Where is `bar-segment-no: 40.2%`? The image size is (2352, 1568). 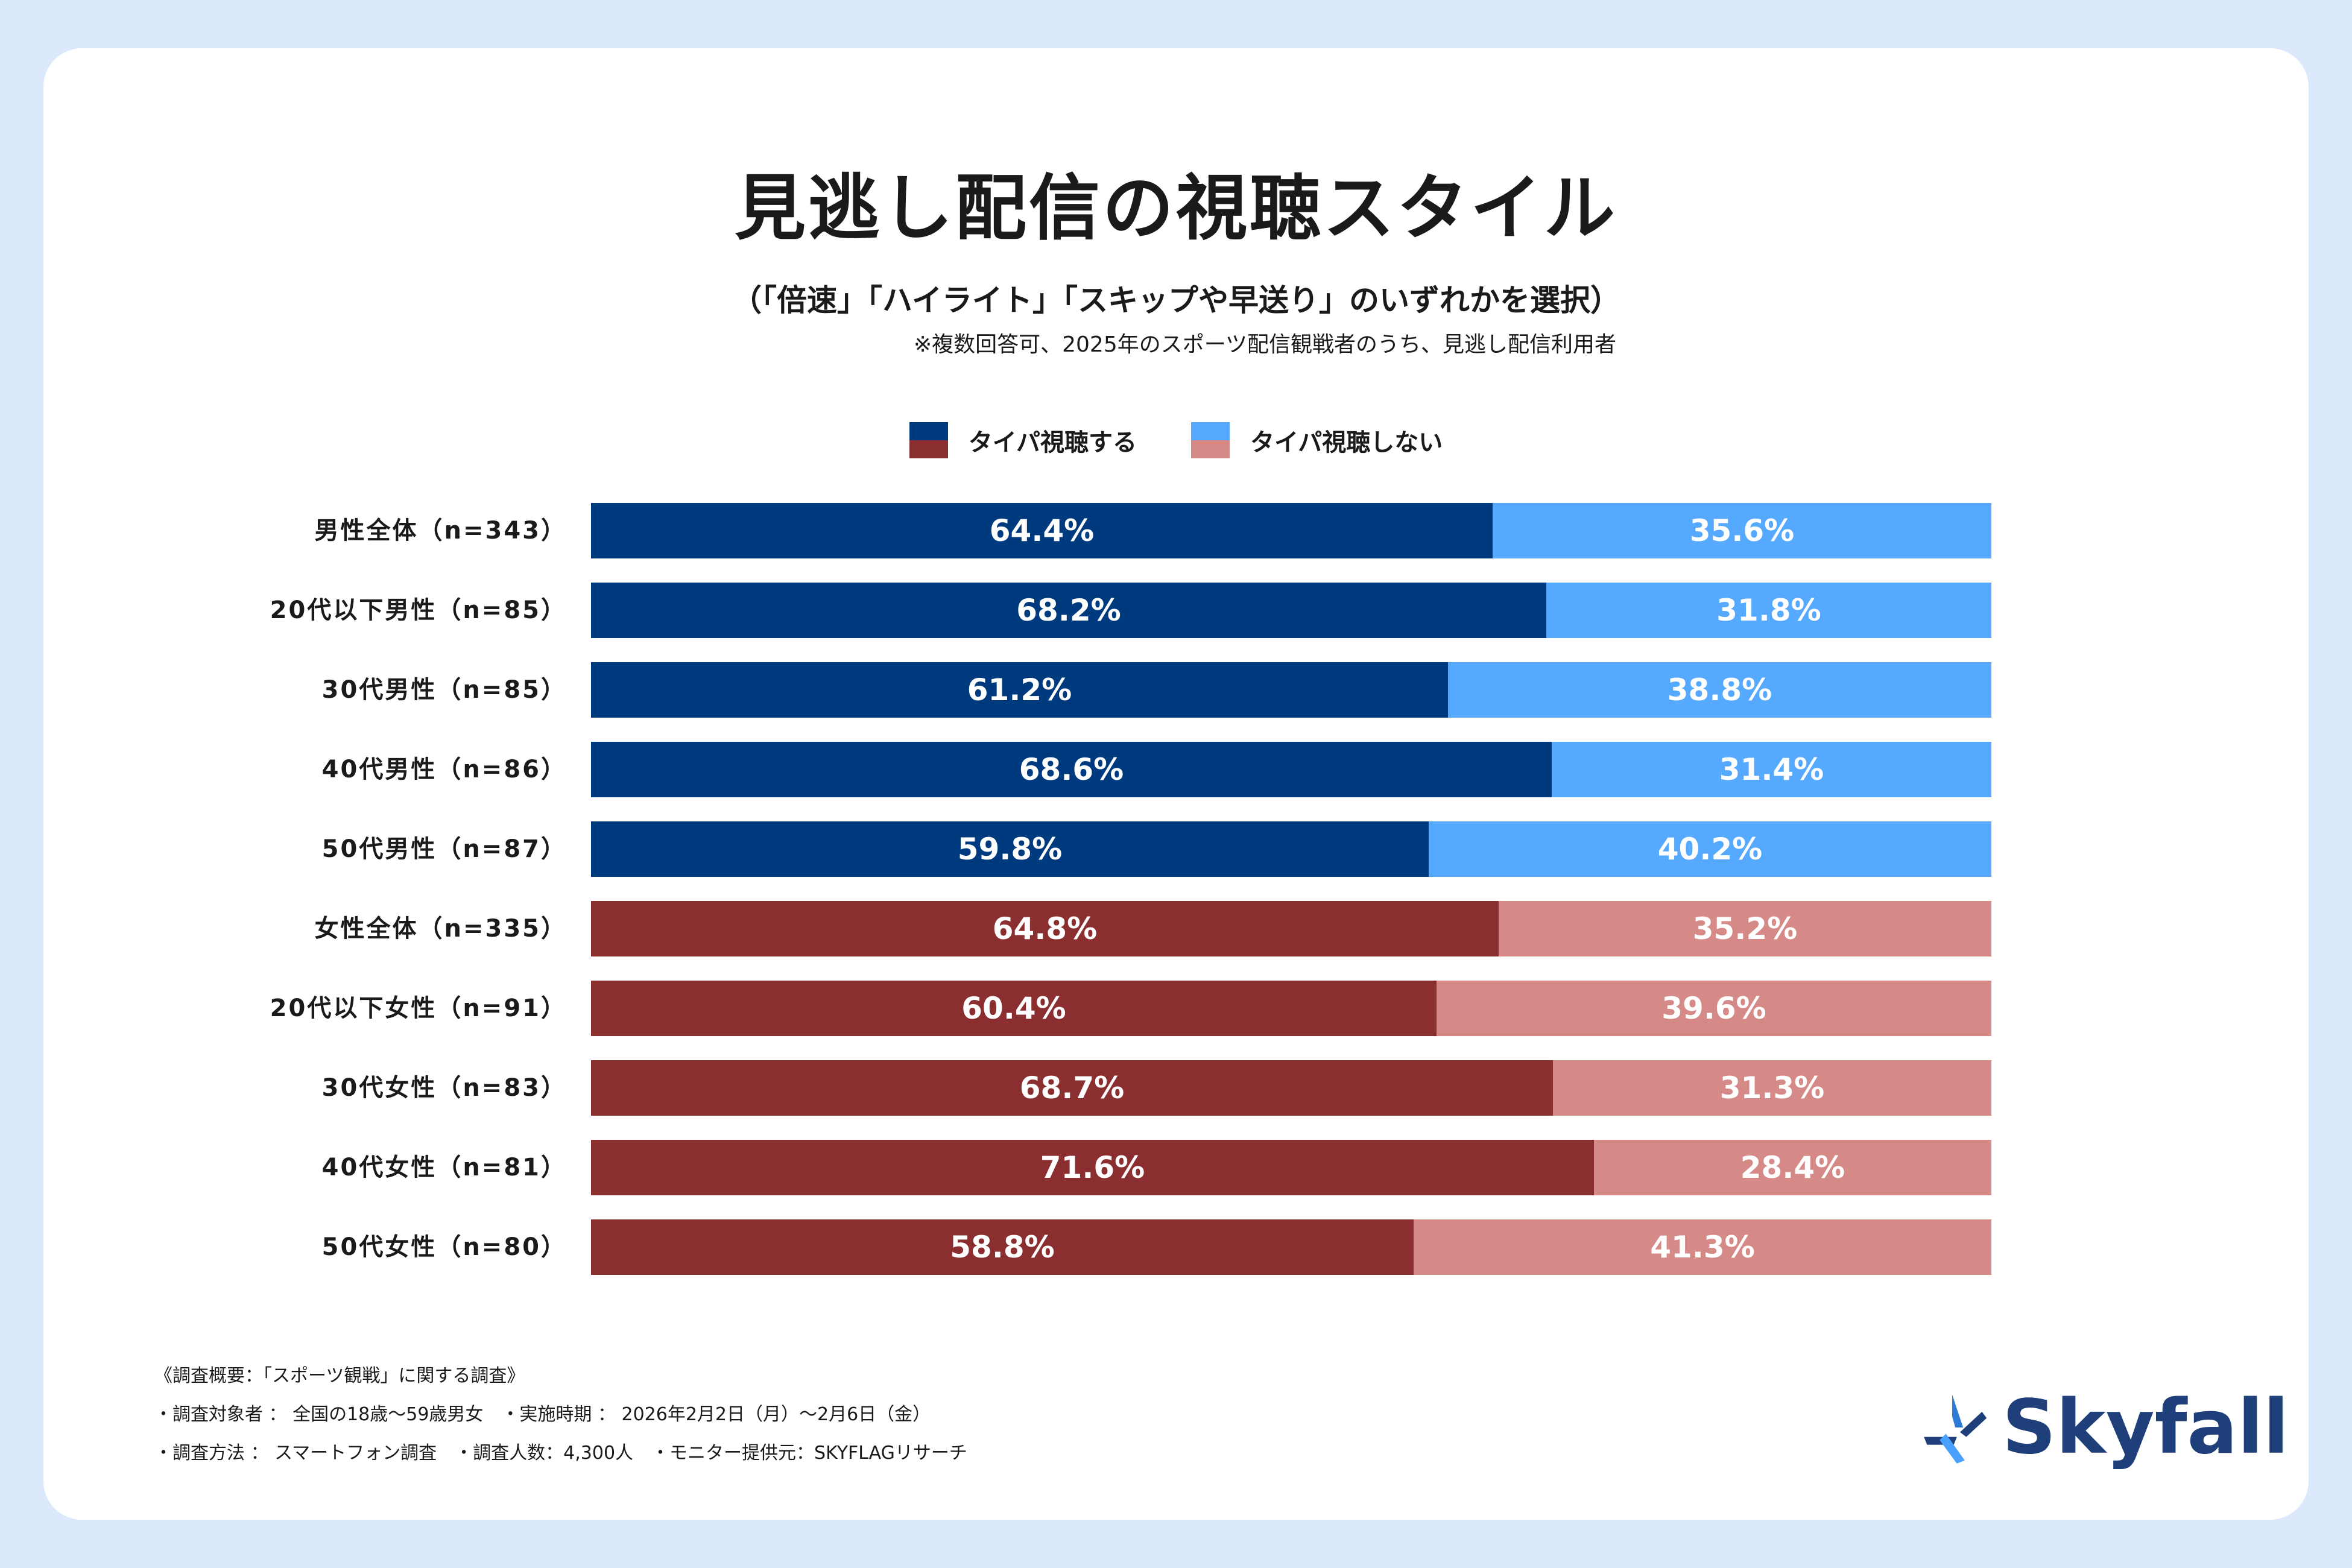 bar-segment-no: 40.2% is located at coordinates (1710, 849).